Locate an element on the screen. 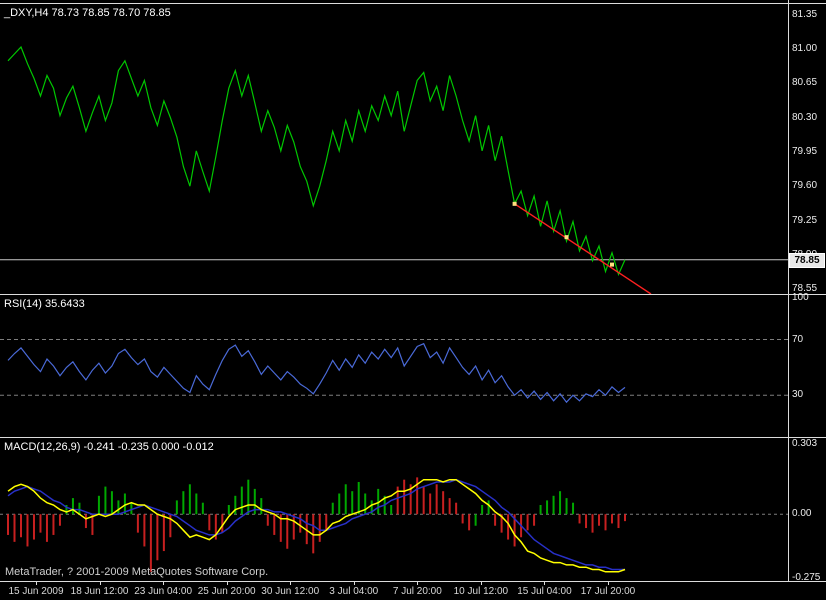 Image resolution: width=826 pixels, height=600 pixels. price-scale-border-line is located at coordinates (788, 291).